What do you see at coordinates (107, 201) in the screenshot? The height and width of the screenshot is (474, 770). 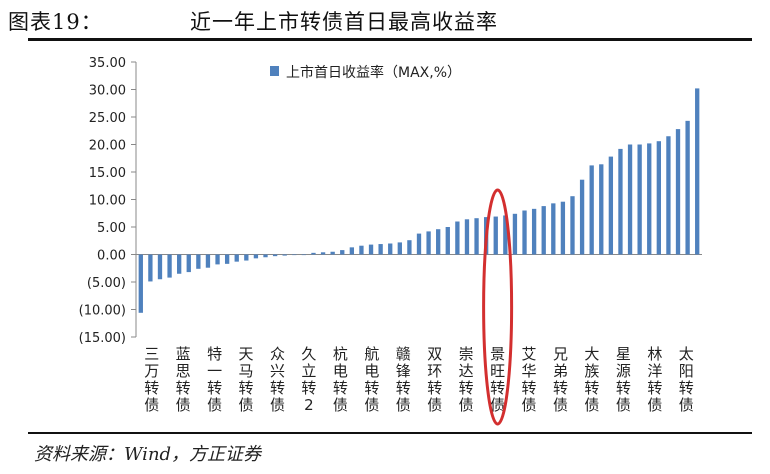 I see `y-tick-label: 10.00` at bounding box center [107, 201].